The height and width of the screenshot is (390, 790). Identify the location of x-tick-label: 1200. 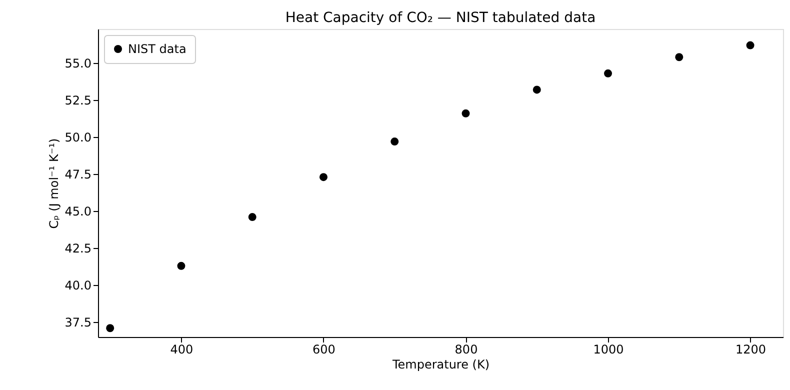
(751, 349).